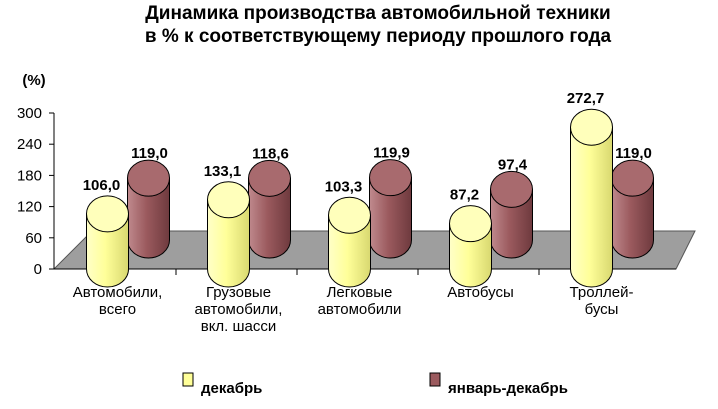 This screenshot has height=409, width=718. Describe the element at coordinates (602, 292) in the screenshot. I see `category-label: Троллей-` at that location.